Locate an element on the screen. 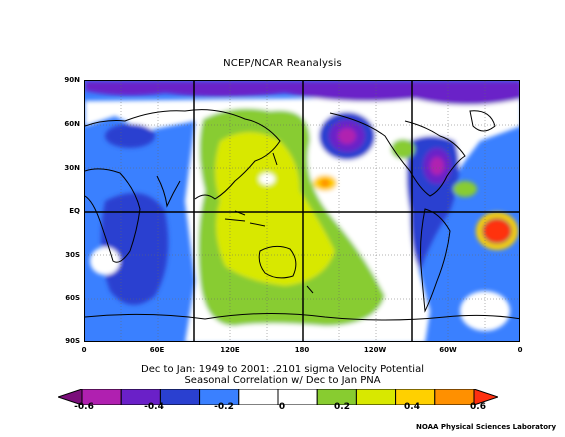 Image resolution: width=565 pixels, height=437 pixels. lon-label-120e: 120E is located at coordinates (230, 350).